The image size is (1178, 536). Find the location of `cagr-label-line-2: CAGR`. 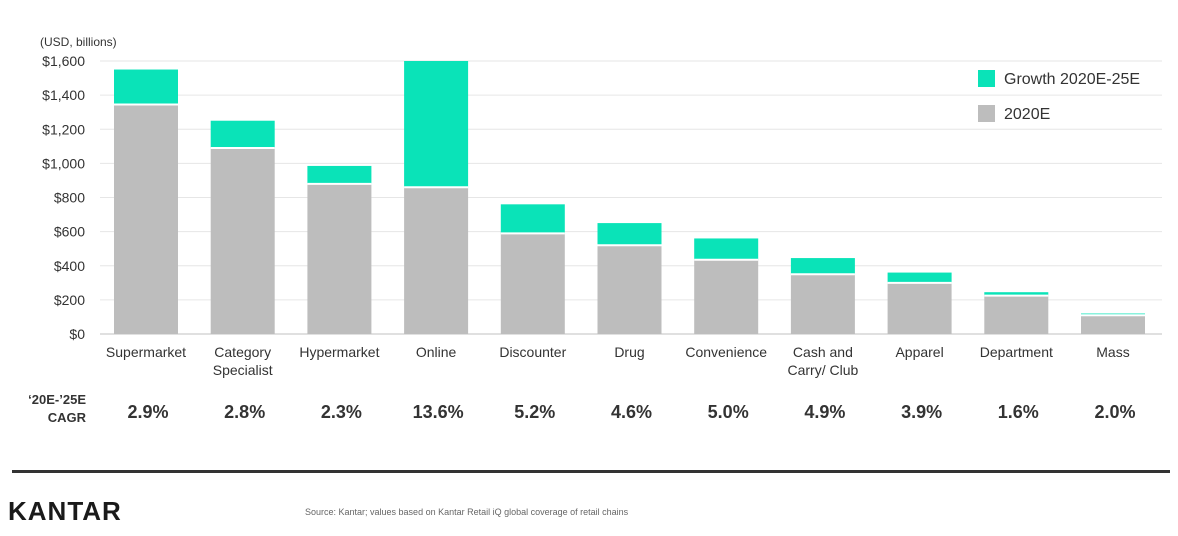

cagr-label-line-2: CAGR is located at coordinates (67, 417).